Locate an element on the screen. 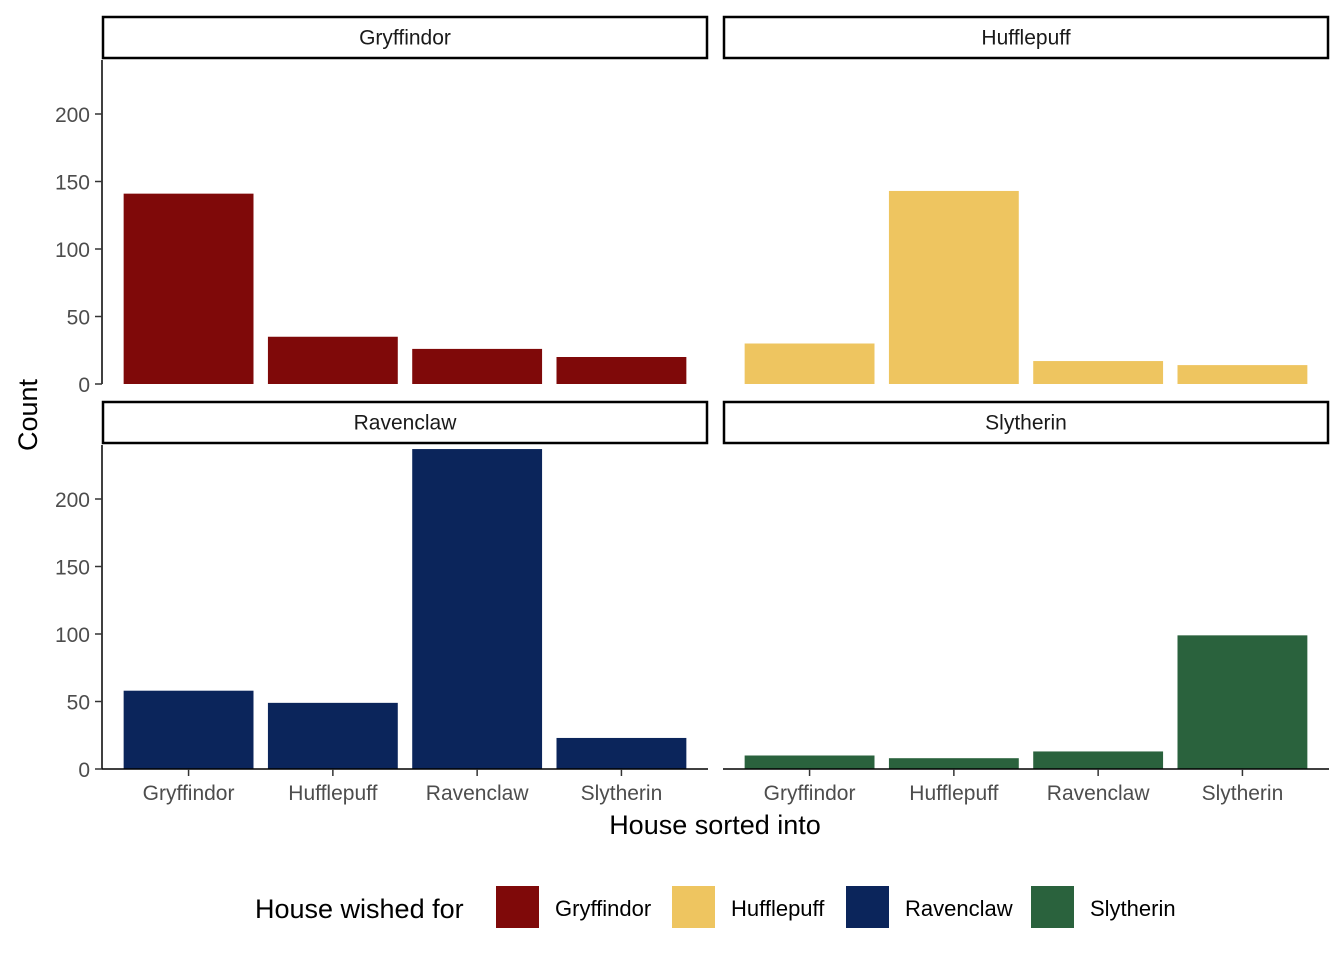  bar-ravenclaw-slytherin is located at coordinates (621, 753).